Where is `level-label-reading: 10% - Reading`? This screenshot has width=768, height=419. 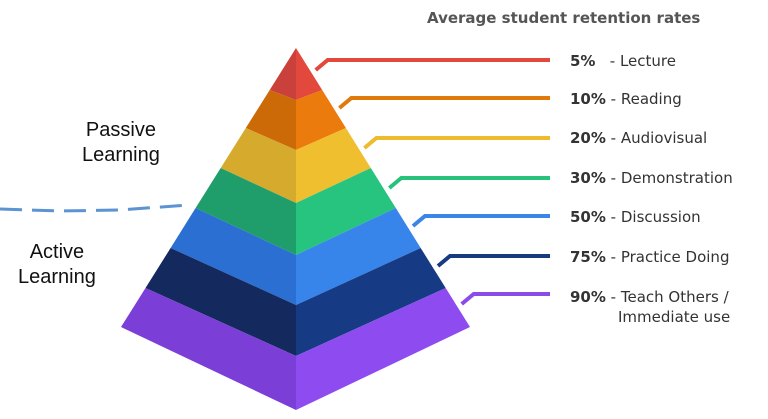
level-label-reading: 10% - Reading is located at coordinates (626, 99).